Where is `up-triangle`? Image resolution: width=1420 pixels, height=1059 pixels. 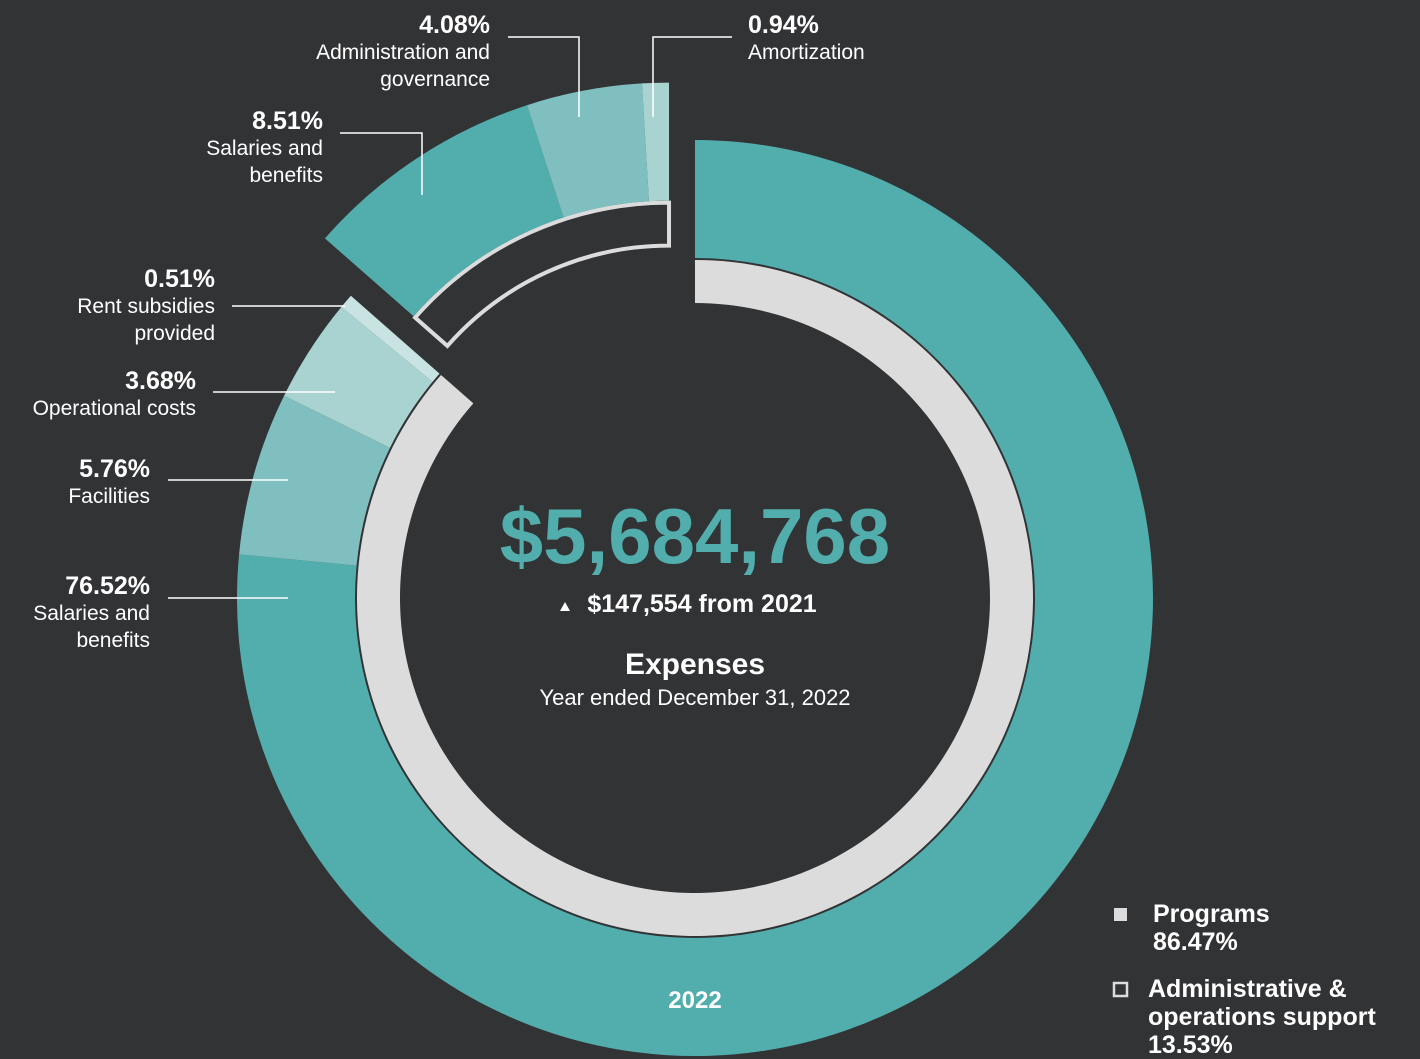
up-triangle is located at coordinates (565, 606).